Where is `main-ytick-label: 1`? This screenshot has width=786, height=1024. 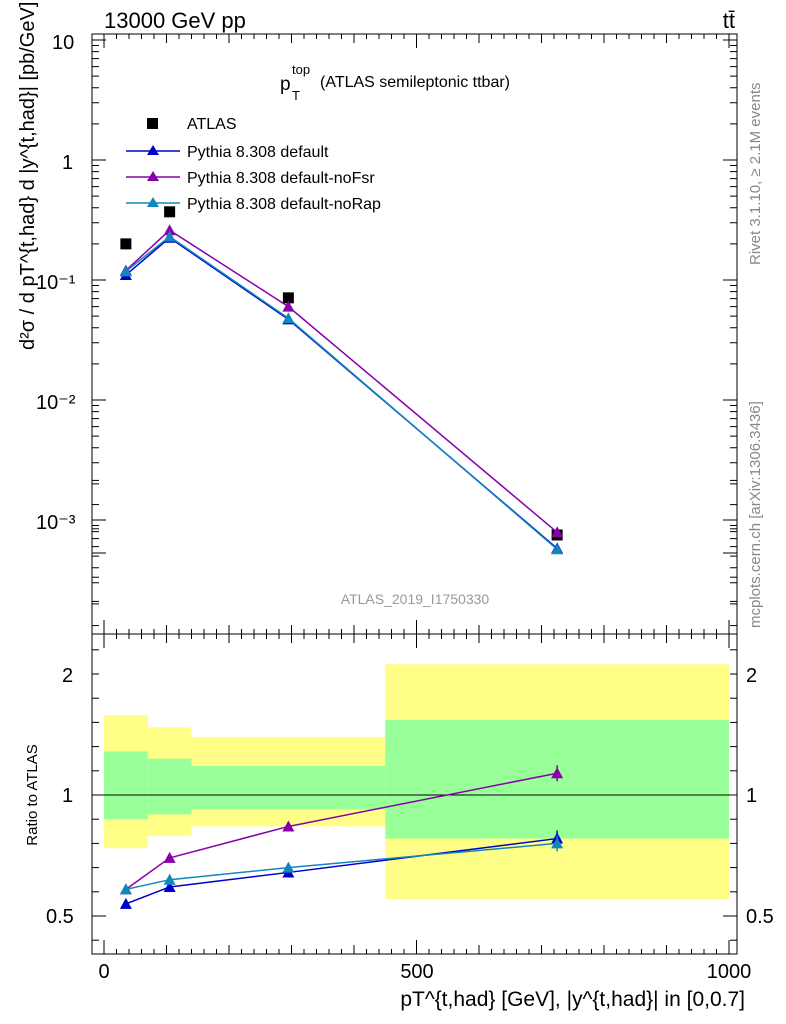 main-ytick-label: 1 is located at coordinates (67, 163).